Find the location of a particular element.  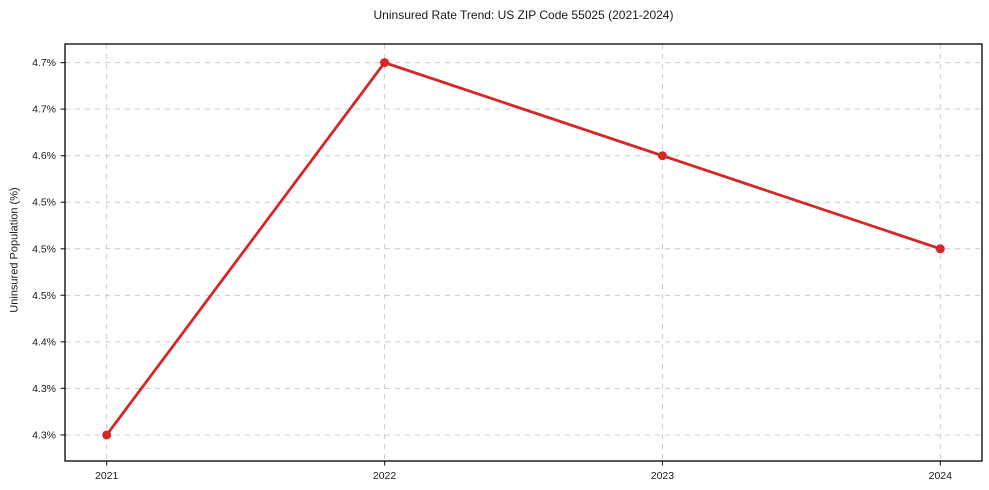

x-tick-label: 2021 is located at coordinates (107, 476).